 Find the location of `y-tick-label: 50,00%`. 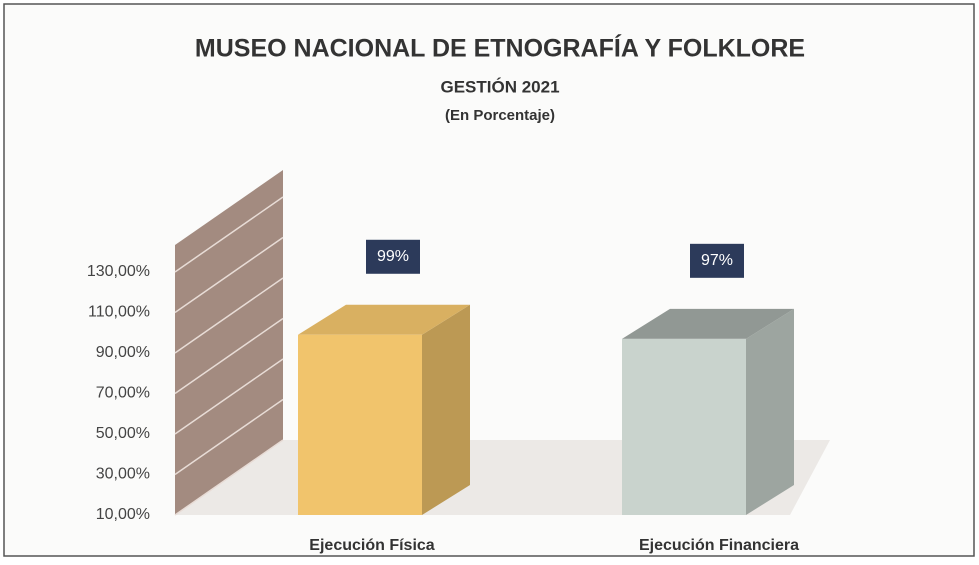

y-tick-label: 50,00% is located at coordinates (123, 433).